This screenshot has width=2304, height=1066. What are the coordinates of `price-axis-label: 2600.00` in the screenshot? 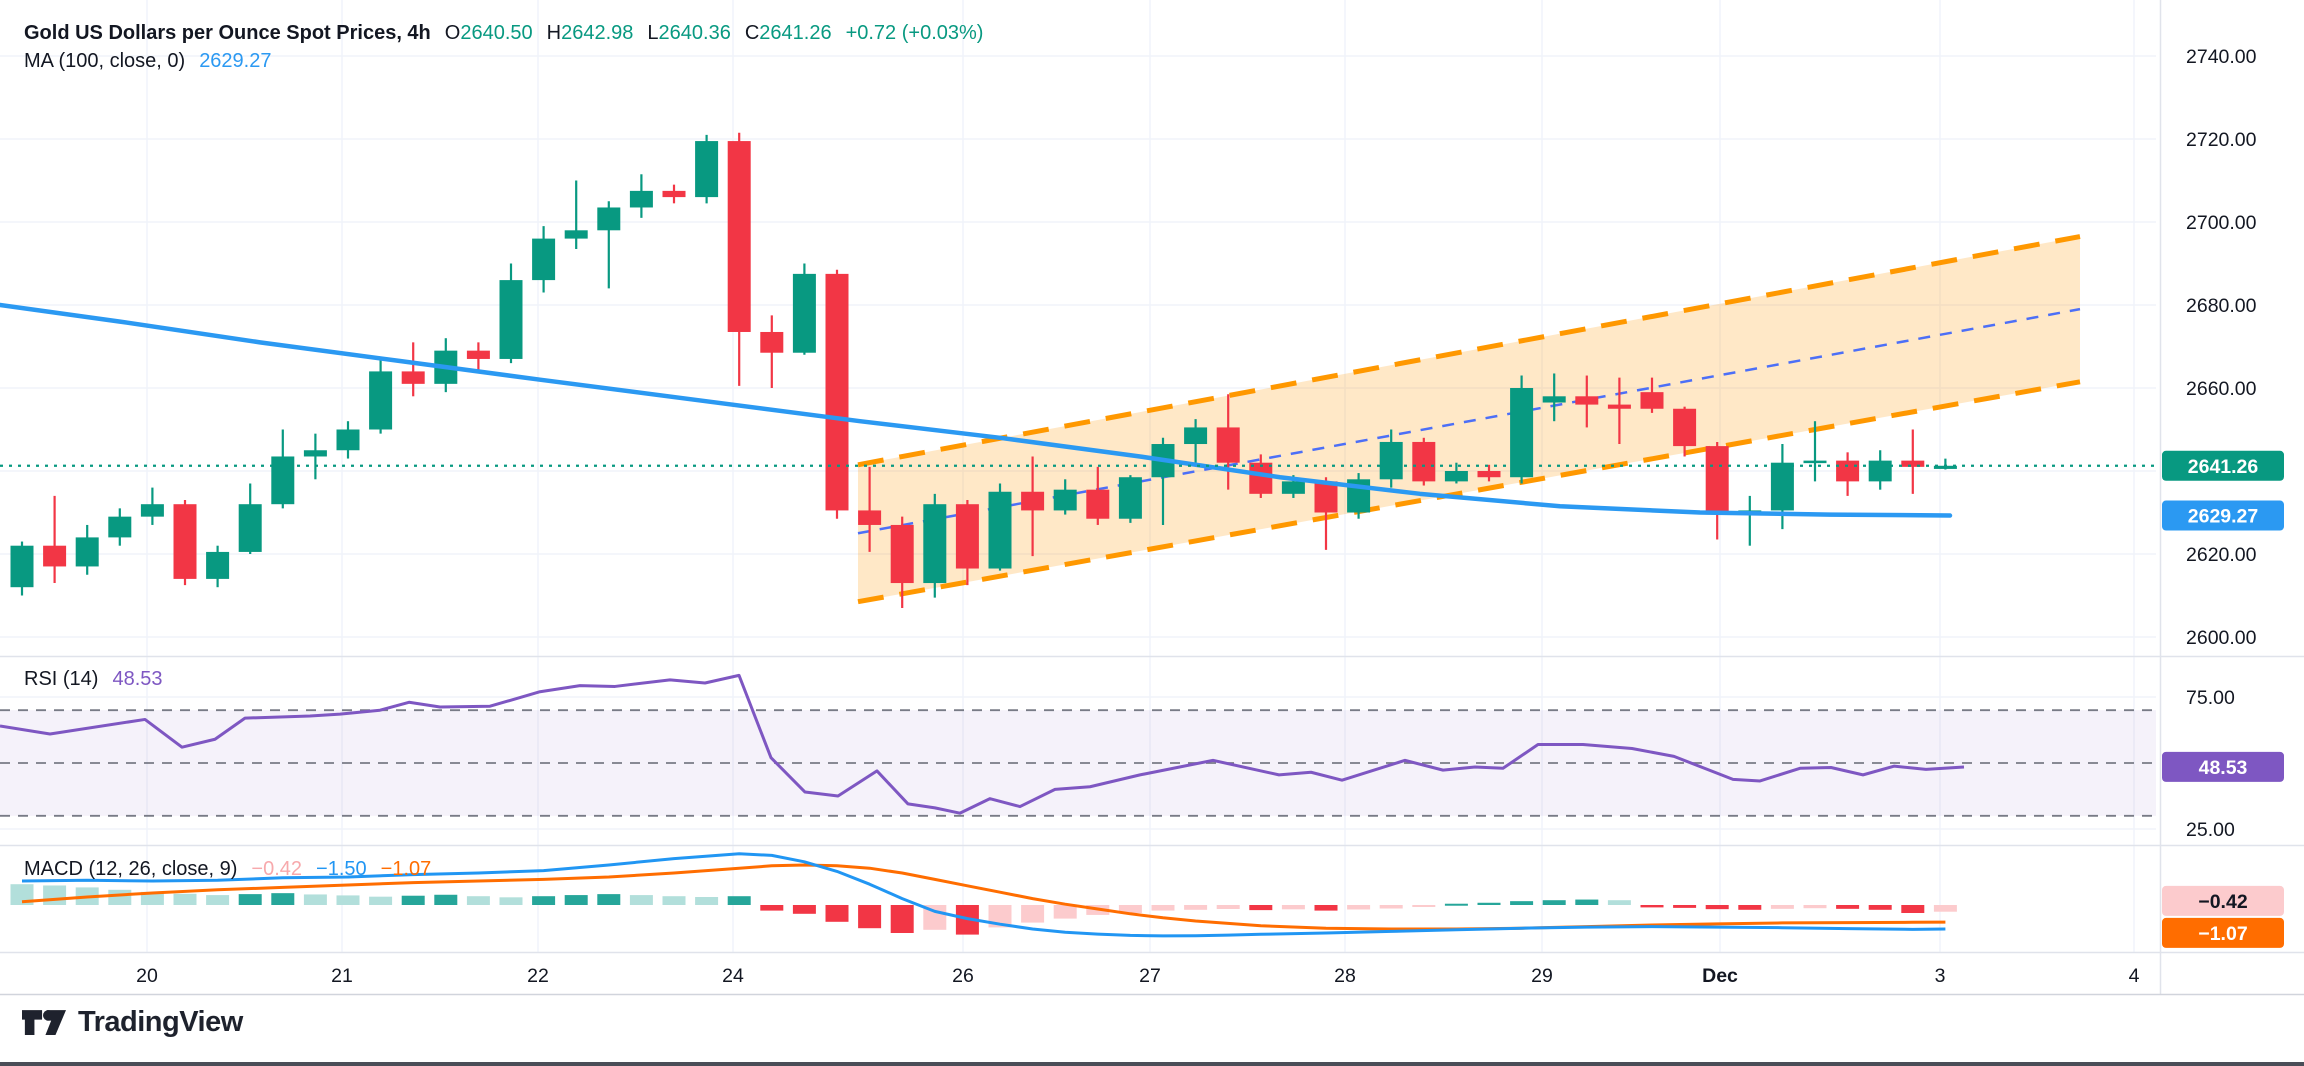 It's located at (2221, 638).